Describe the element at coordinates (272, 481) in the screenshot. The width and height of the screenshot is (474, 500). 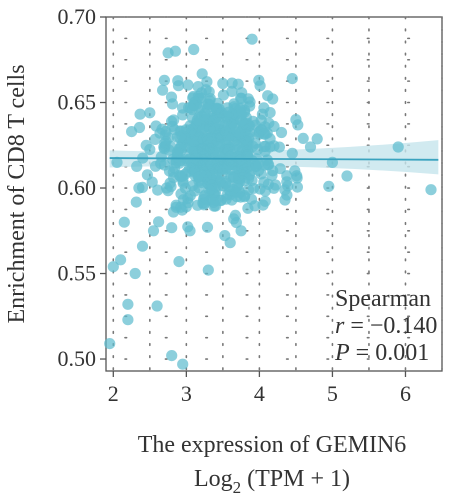
I see `x-axis-subtitle: Log2 (TPM + 1)` at that location.